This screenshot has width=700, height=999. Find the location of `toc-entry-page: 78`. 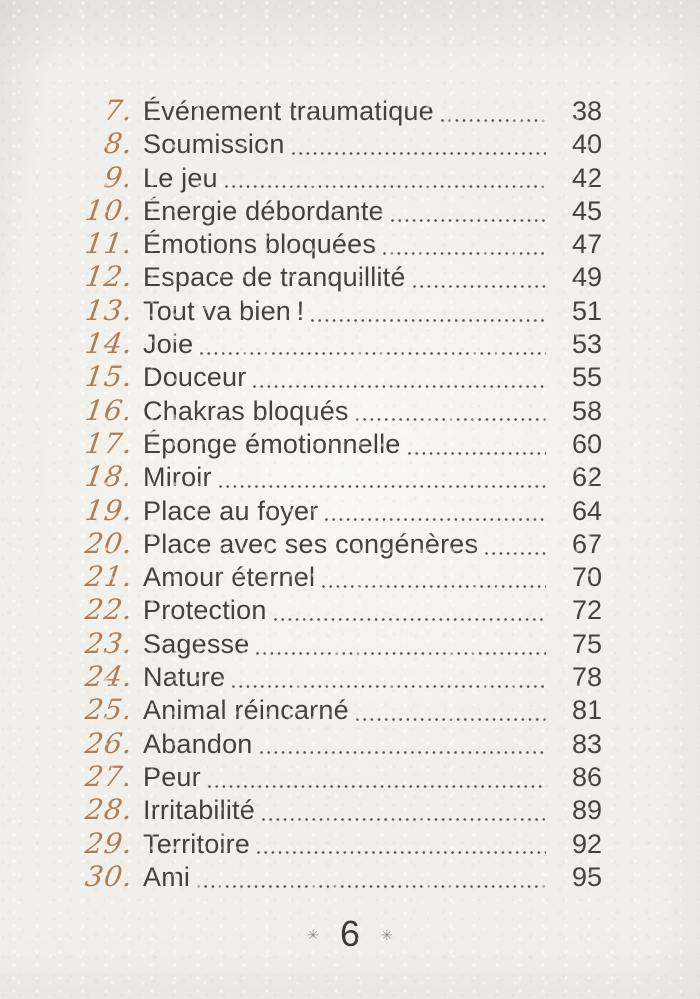

toc-entry-page: 78 is located at coordinates (586, 677).